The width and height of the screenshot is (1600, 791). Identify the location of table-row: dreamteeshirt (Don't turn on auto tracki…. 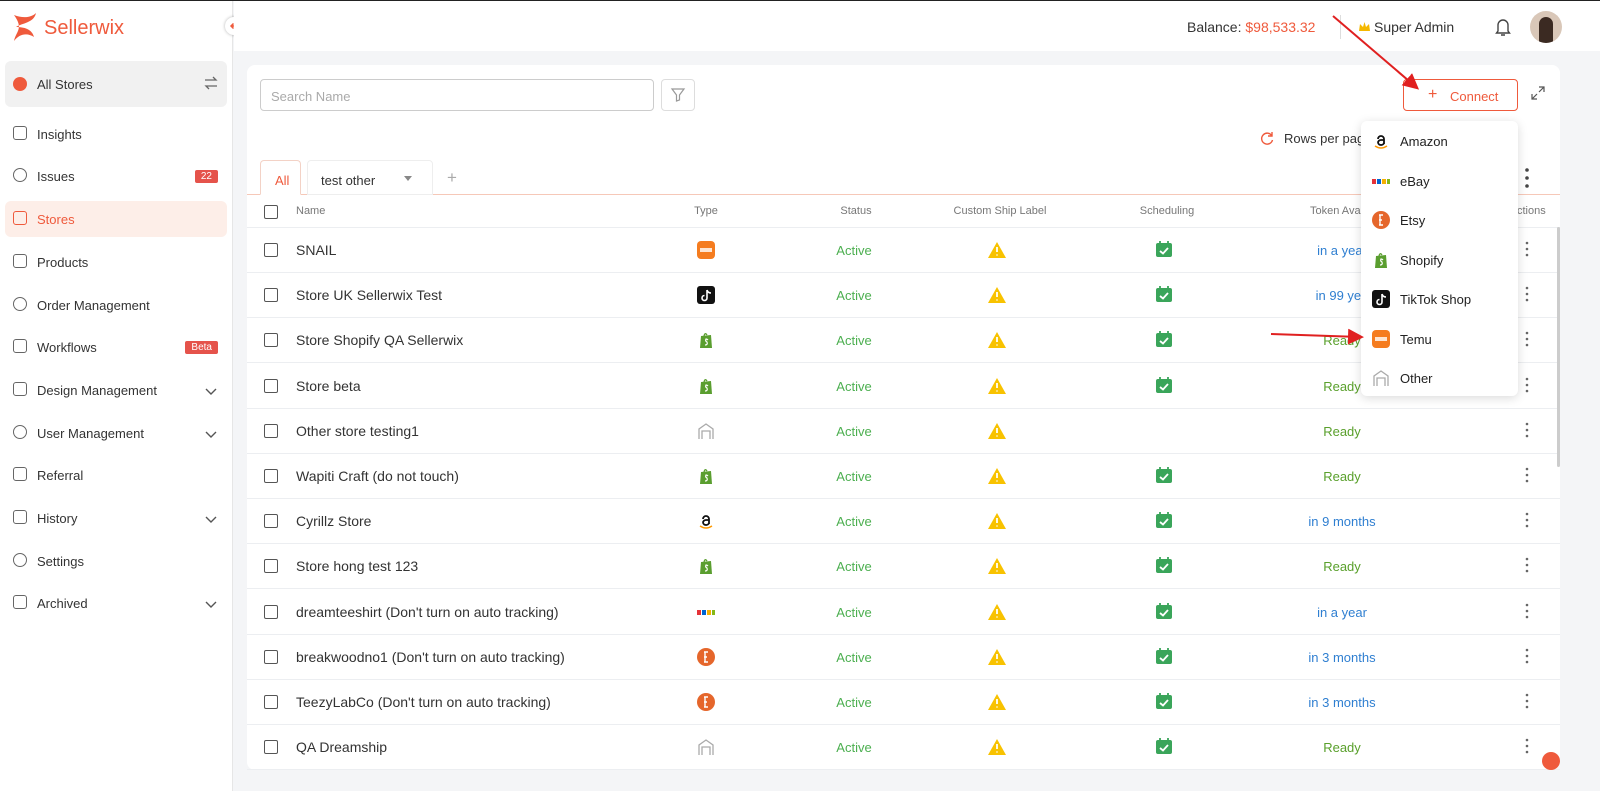
(903, 612).